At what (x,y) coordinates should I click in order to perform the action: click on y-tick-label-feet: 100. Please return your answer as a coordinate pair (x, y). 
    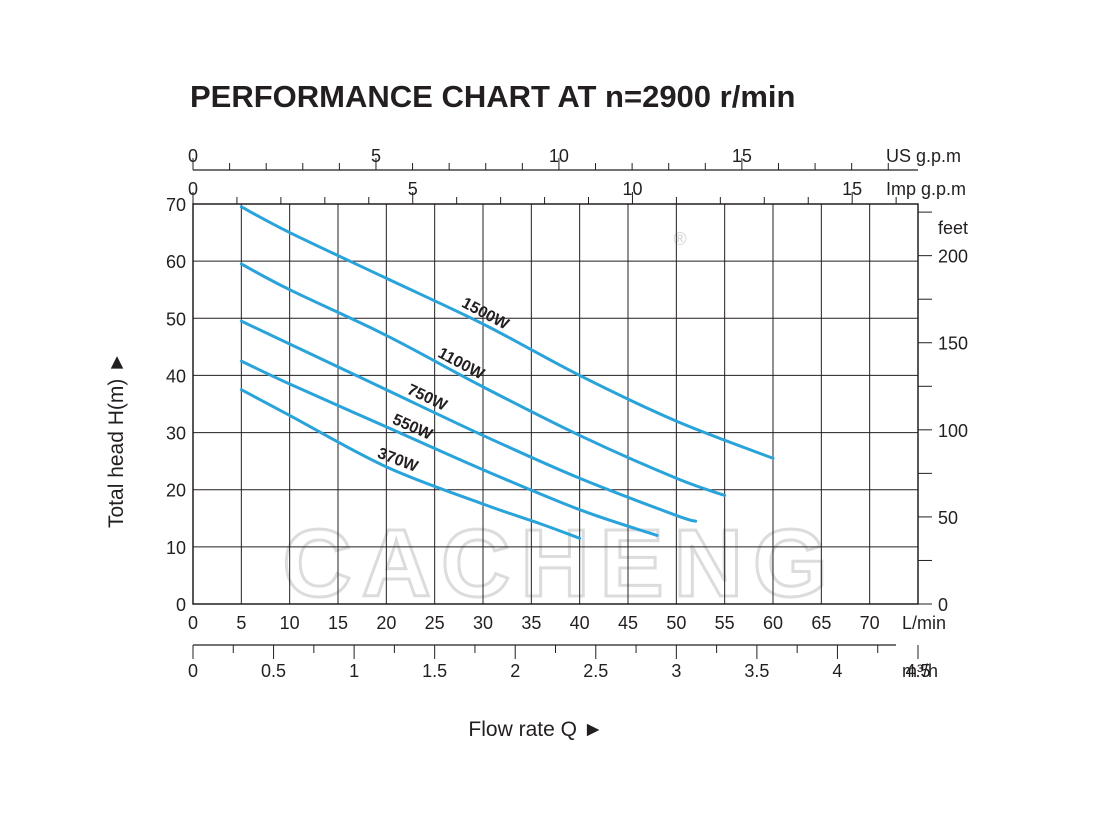
    Looking at the image, I should click on (953, 431).